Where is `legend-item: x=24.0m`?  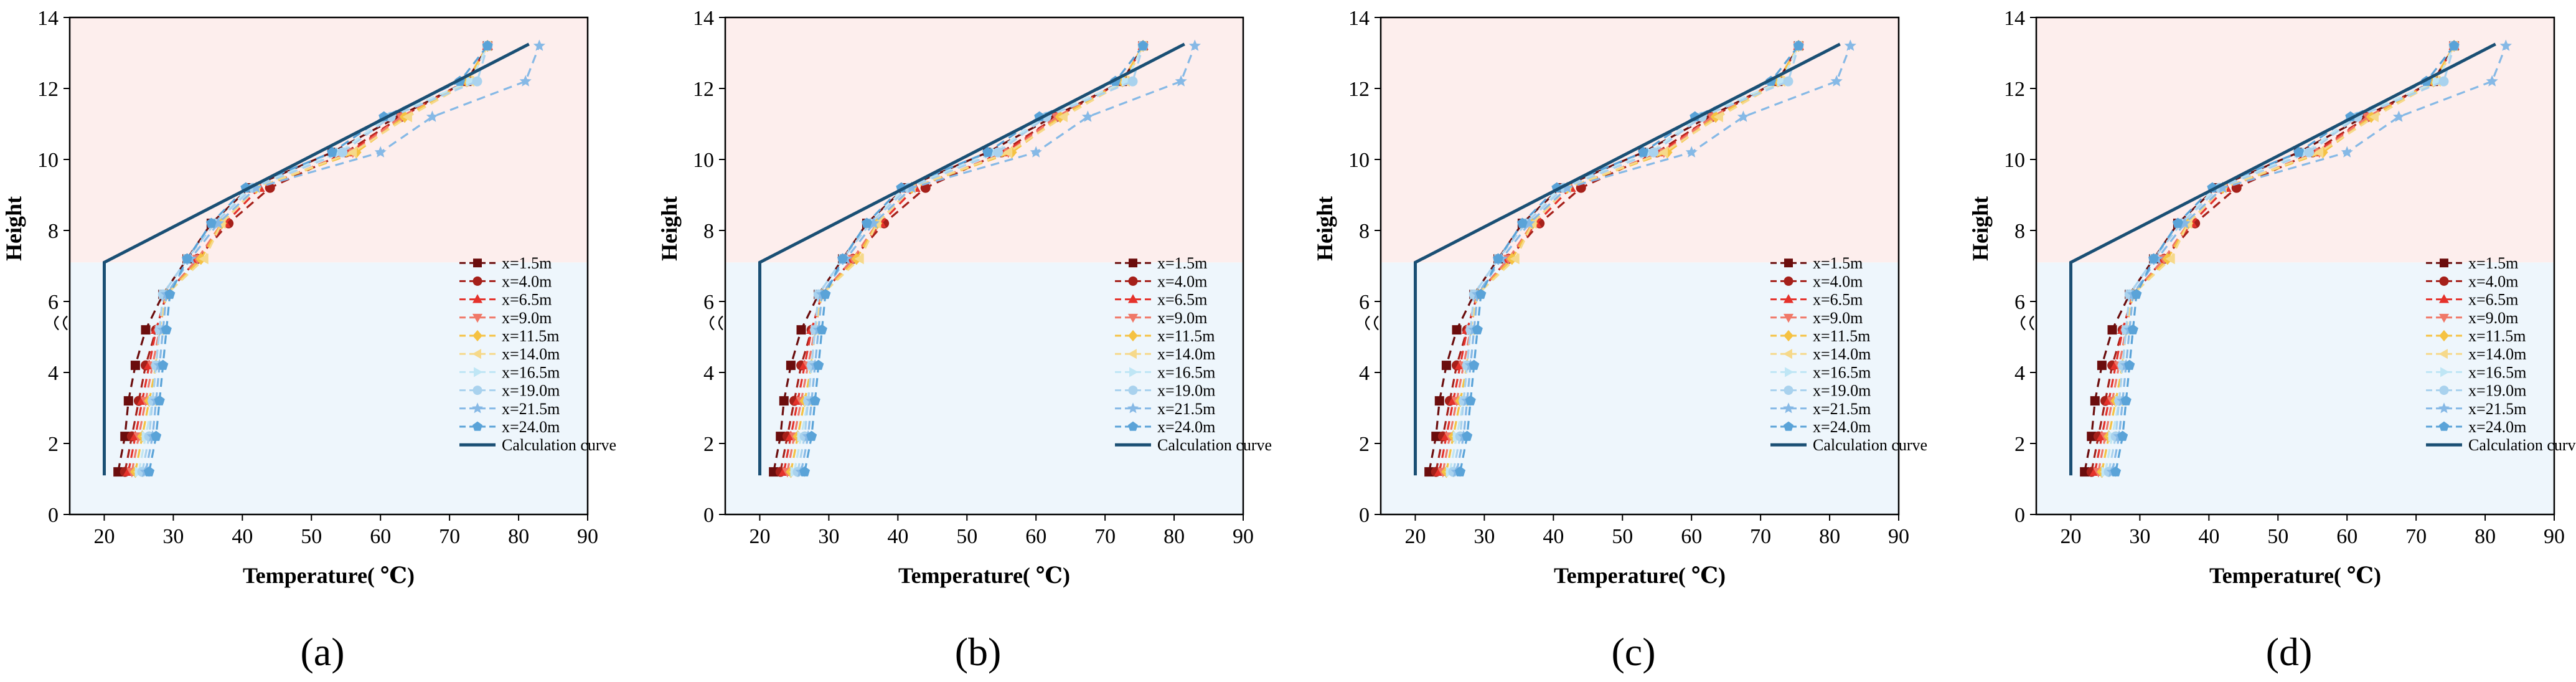
legend-item: x=24.0m is located at coordinates (1820, 427).